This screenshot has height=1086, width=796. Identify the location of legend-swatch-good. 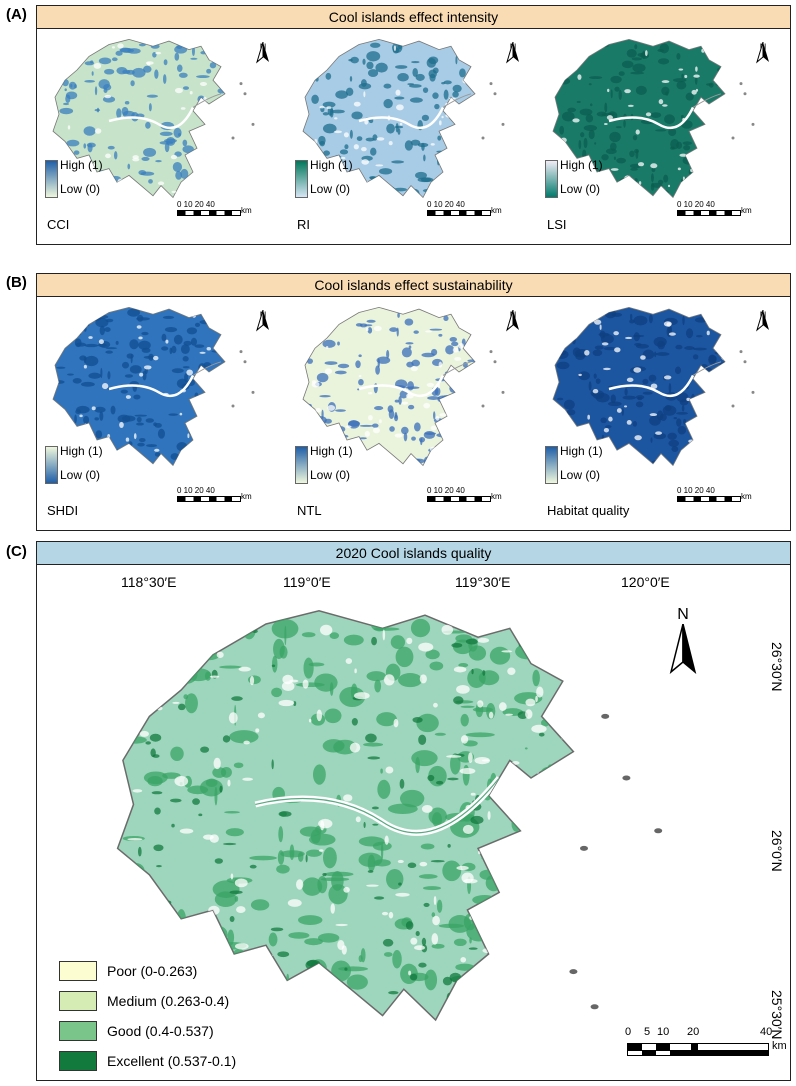
(78, 1031).